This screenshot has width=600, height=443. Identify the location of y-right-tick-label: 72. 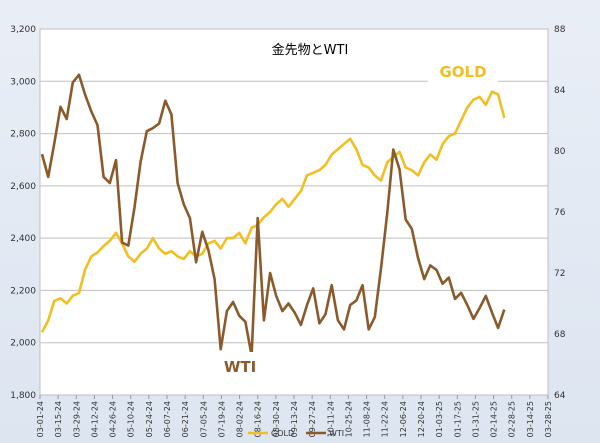
(559, 274).